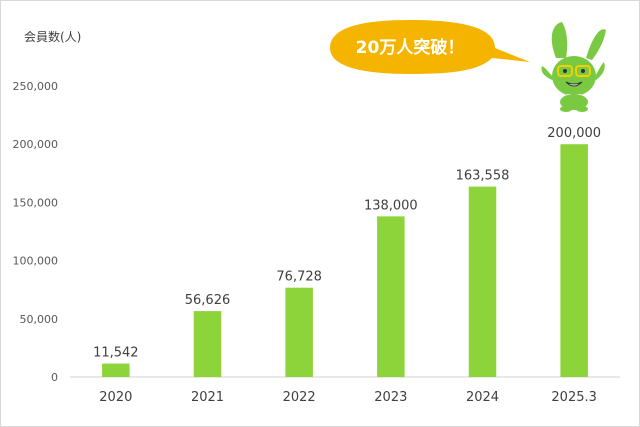 The height and width of the screenshot is (427, 640). Describe the element at coordinates (116, 370) in the screenshot. I see `bar-2020` at that location.